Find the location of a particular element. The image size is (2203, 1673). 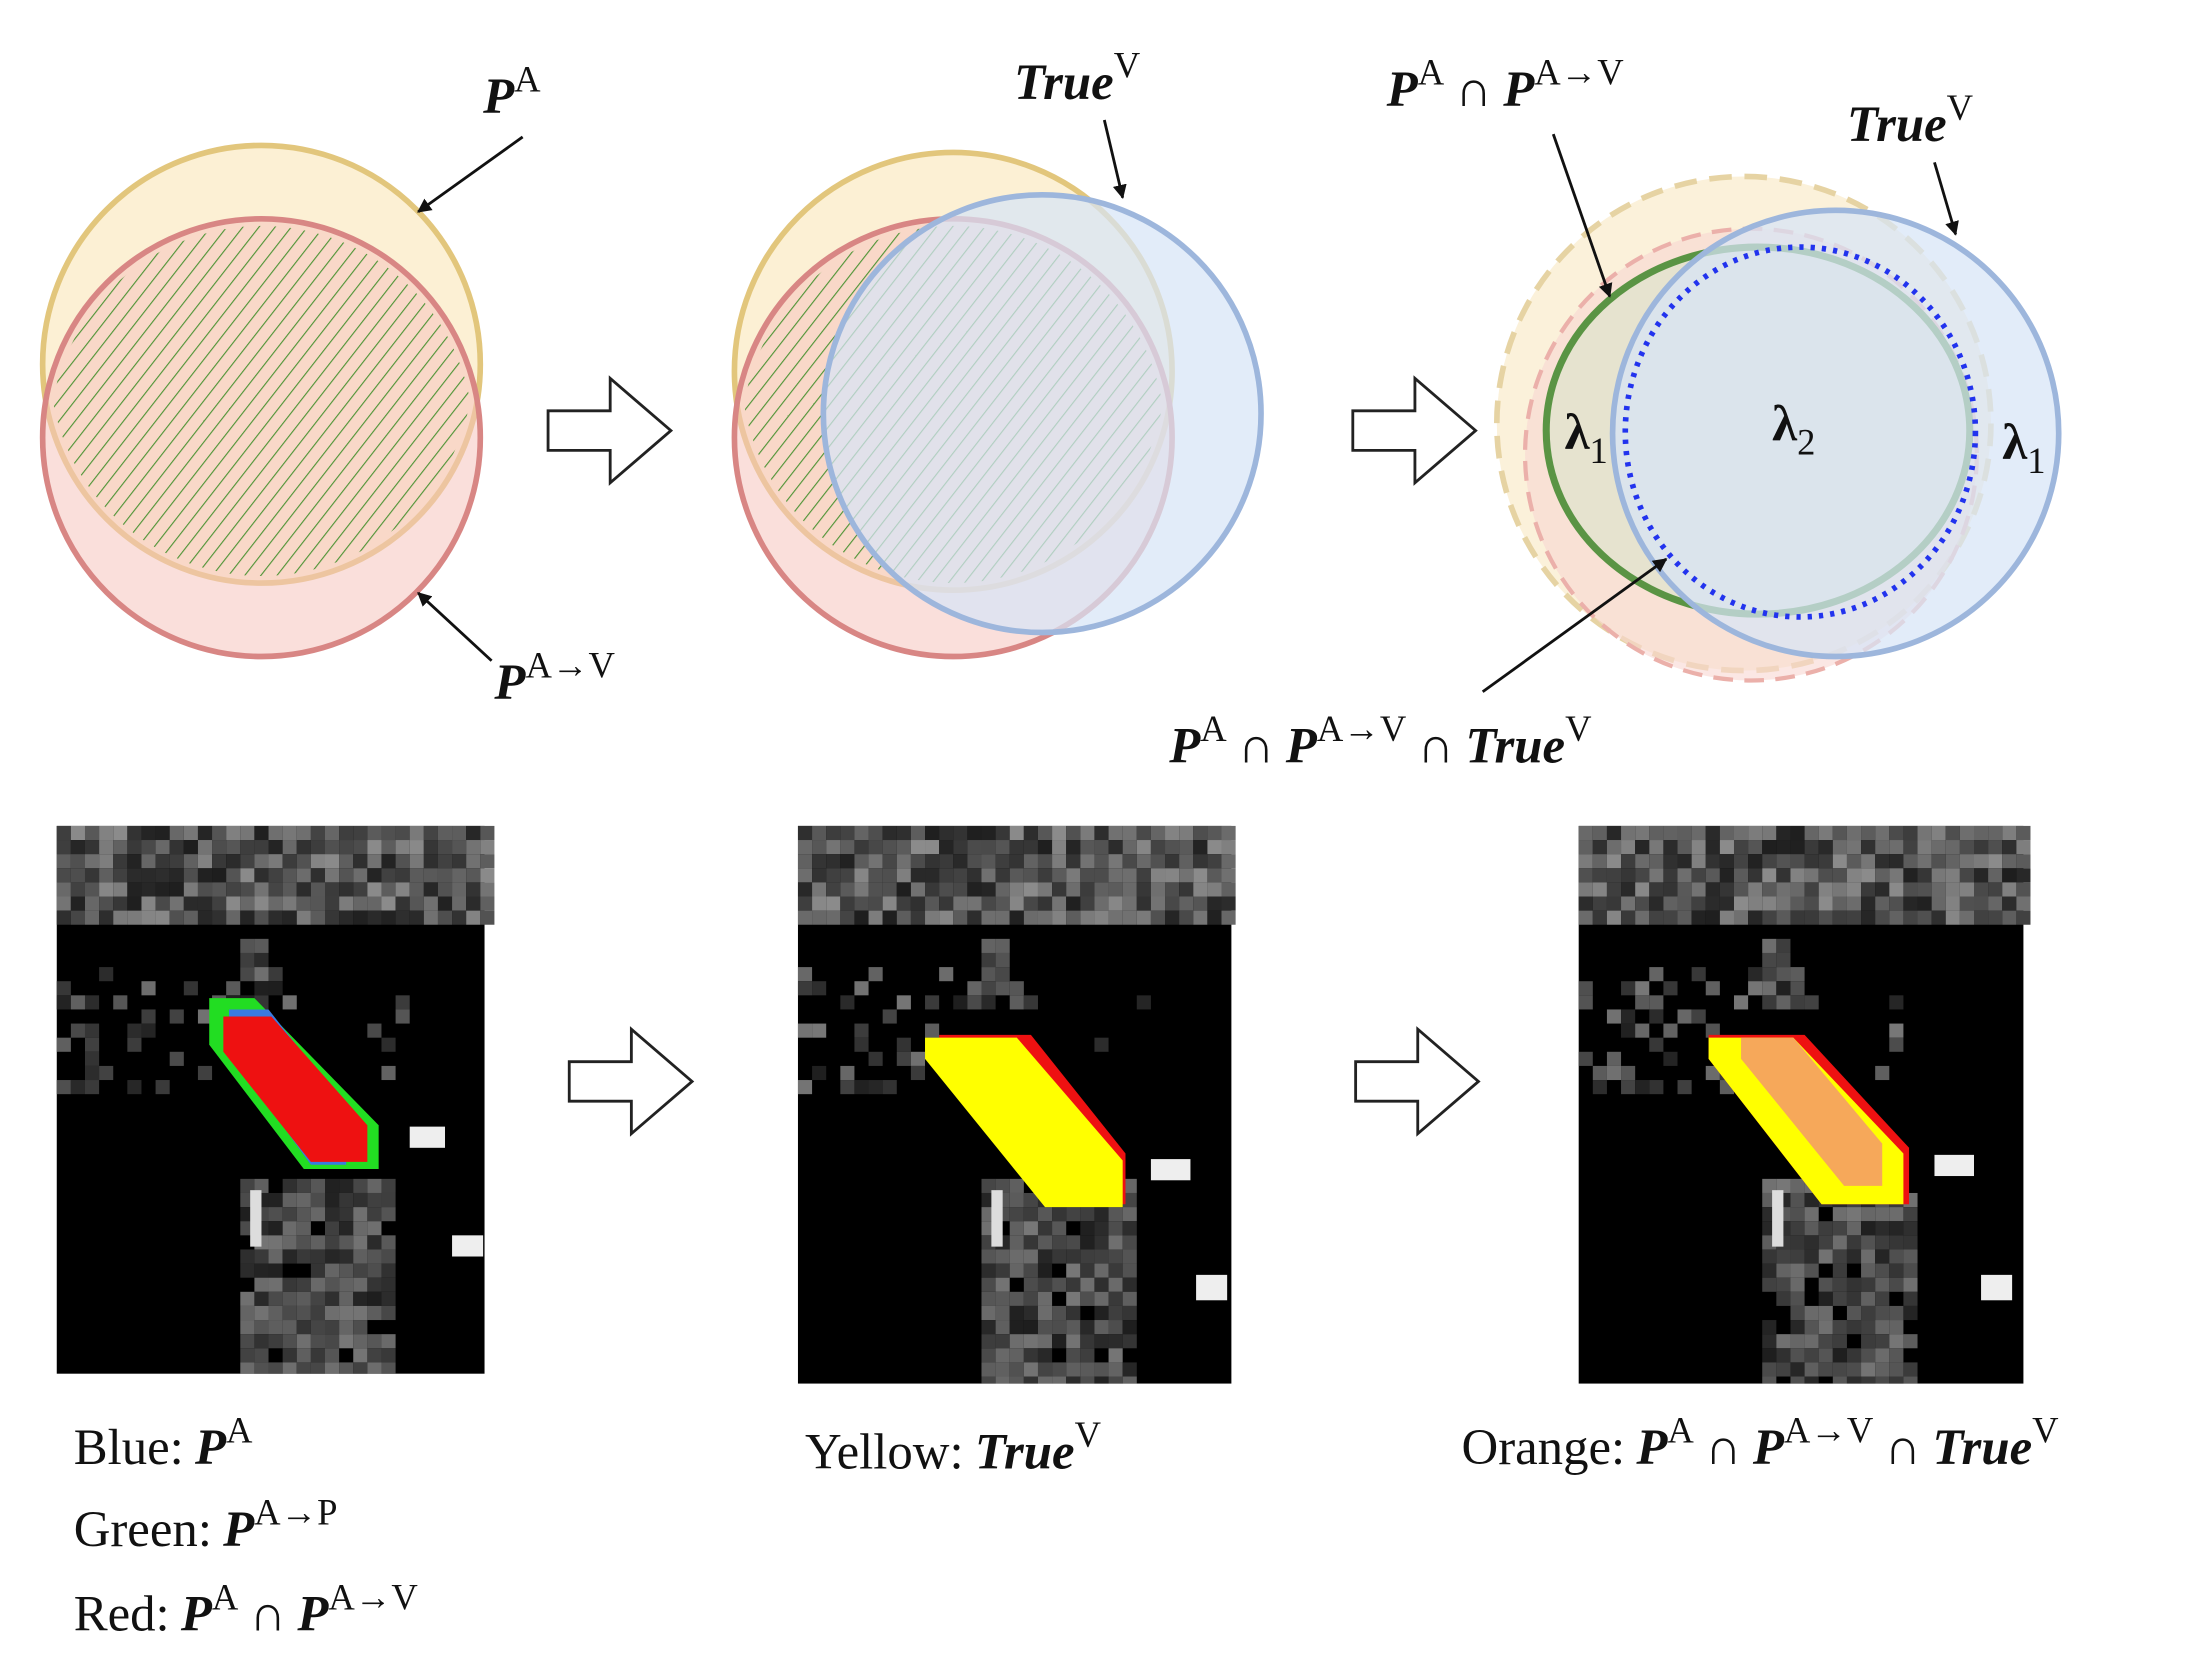

label-part: λ is located at coordinates (1785, 423).